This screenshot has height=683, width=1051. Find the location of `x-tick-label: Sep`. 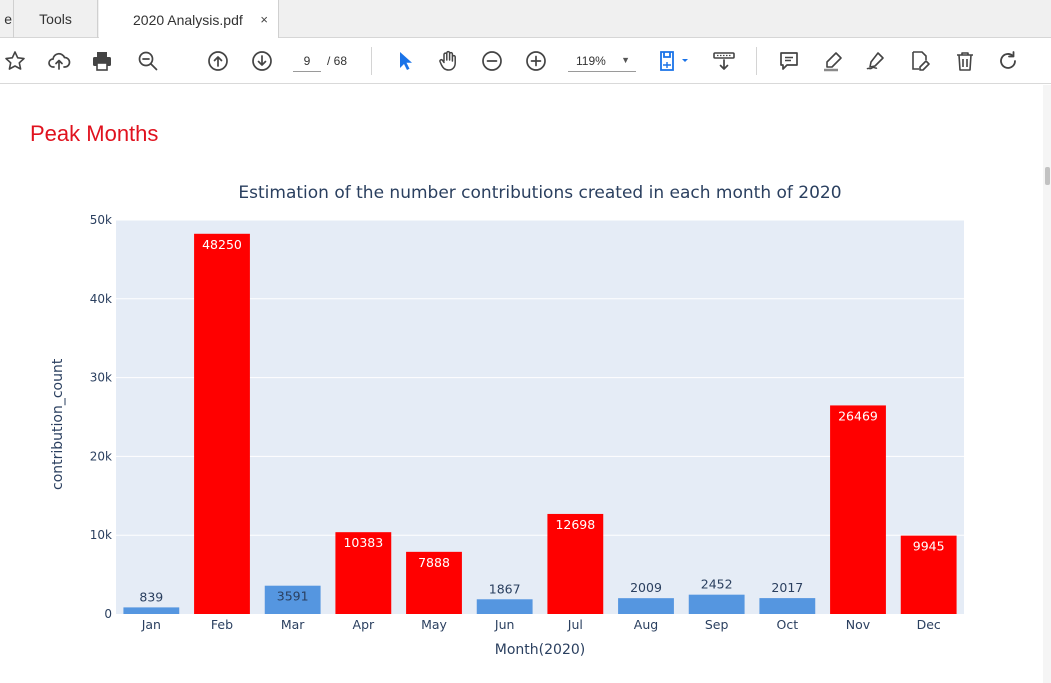

x-tick-label: Sep is located at coordinates (717, 624).